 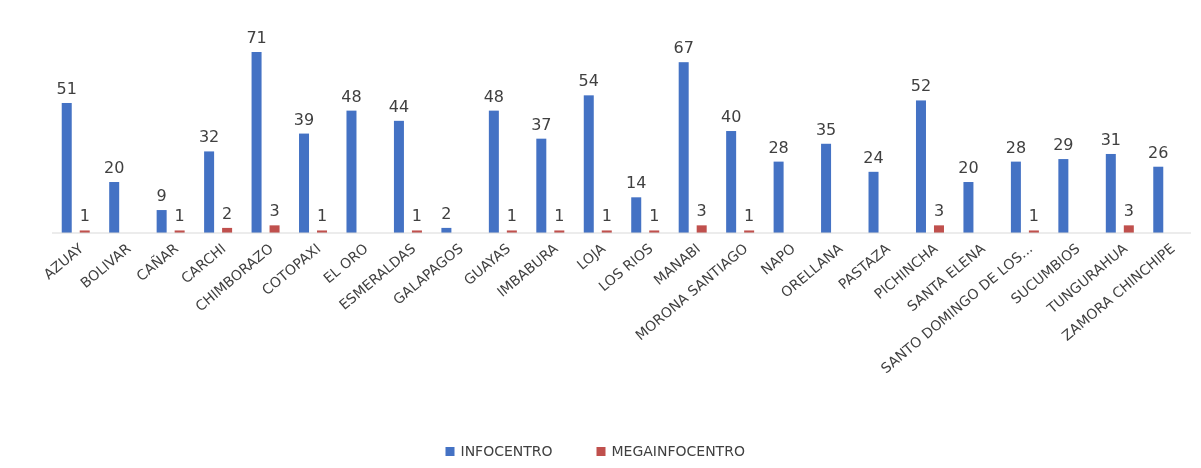 What do you see at coordinates (731, 117) in the screenshot?
I see `data-label: 40` at bounding box center [731, 117].